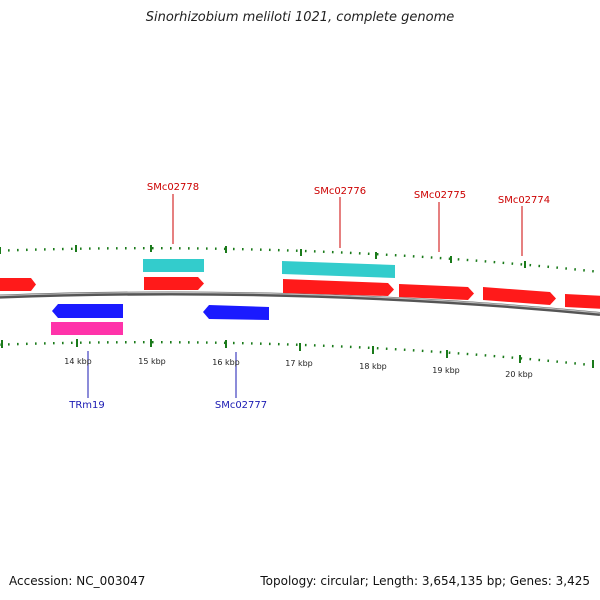  What do you see at coordinates (77, 581) in the screenshot?
I see `accession-text: Accession: NC_003047` at bounding box center [77, 581].